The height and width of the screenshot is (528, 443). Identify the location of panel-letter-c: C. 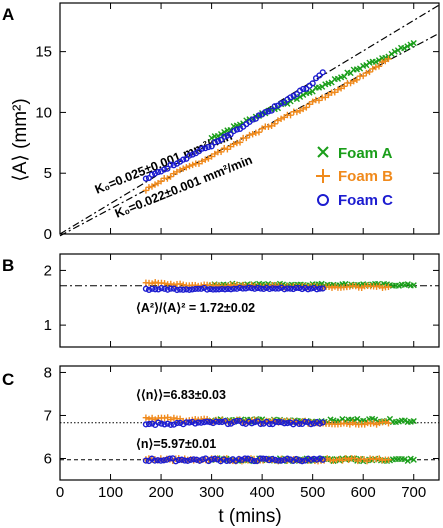
(8, 379).